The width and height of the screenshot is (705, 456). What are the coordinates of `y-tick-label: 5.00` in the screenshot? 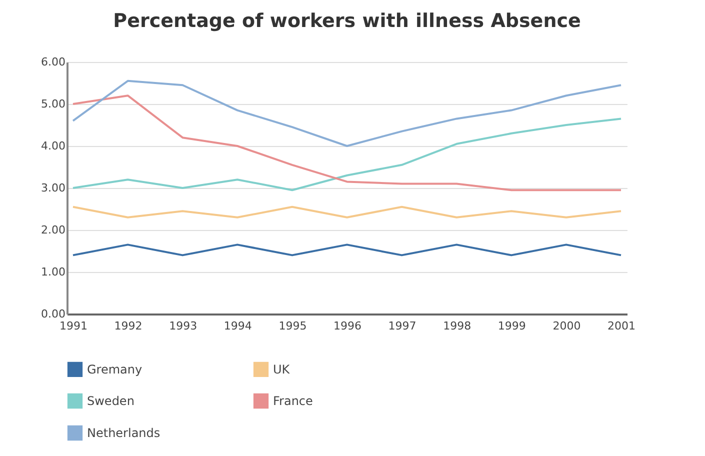 It's located at (53, 104).